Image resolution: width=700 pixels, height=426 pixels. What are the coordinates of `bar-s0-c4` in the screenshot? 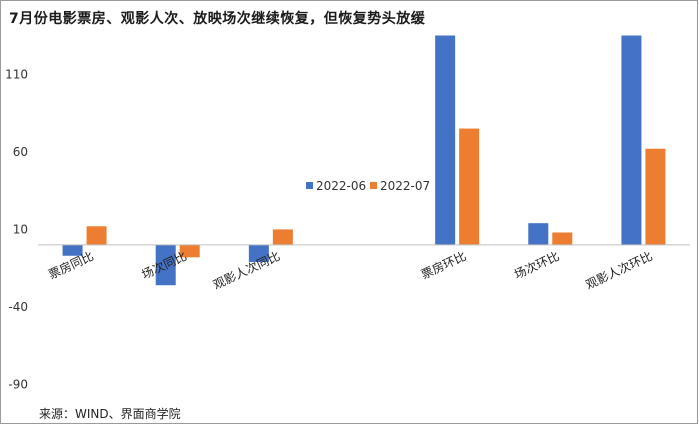 It's located at (445, 140).